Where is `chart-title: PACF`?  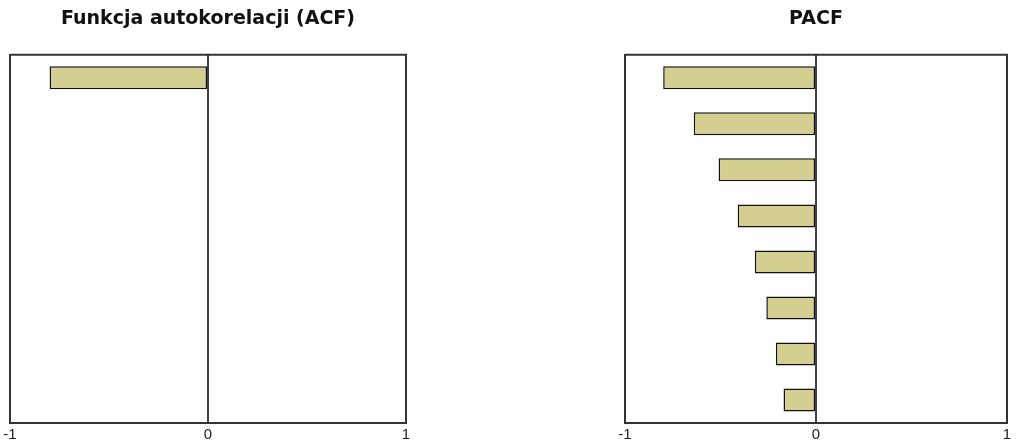 chart-title: PACF is located at coordinates (816, 17).